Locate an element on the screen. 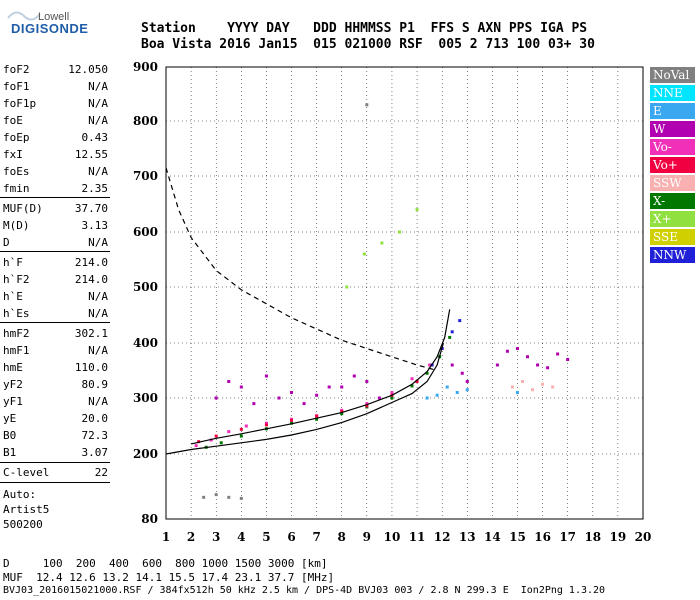 Image resolution: width=700 pixels, height=600 pixels. param-row-fmin: fmin 2.35 is located at coordinates (55, 190).